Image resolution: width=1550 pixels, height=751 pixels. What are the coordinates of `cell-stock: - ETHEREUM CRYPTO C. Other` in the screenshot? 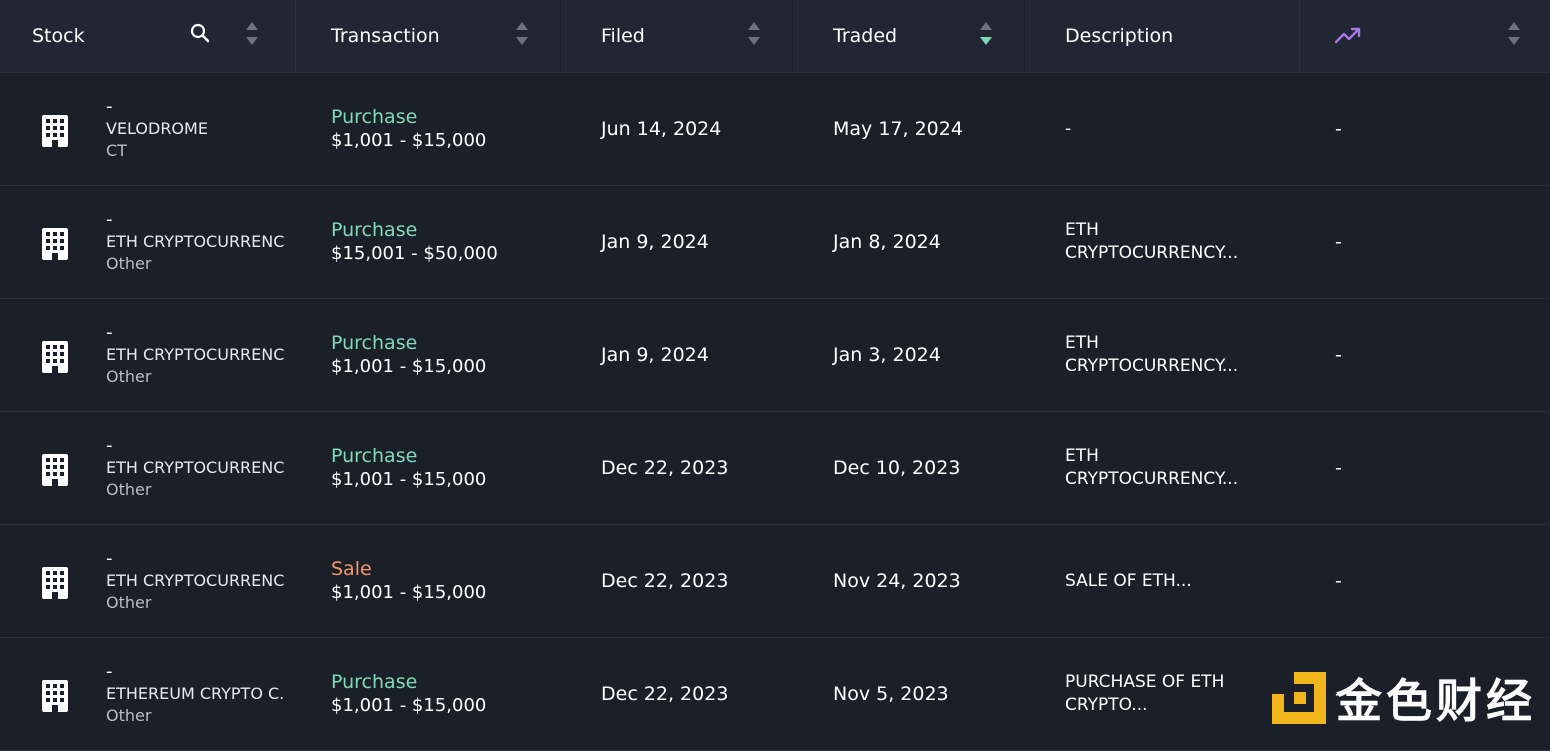 It's located at (148, 694).